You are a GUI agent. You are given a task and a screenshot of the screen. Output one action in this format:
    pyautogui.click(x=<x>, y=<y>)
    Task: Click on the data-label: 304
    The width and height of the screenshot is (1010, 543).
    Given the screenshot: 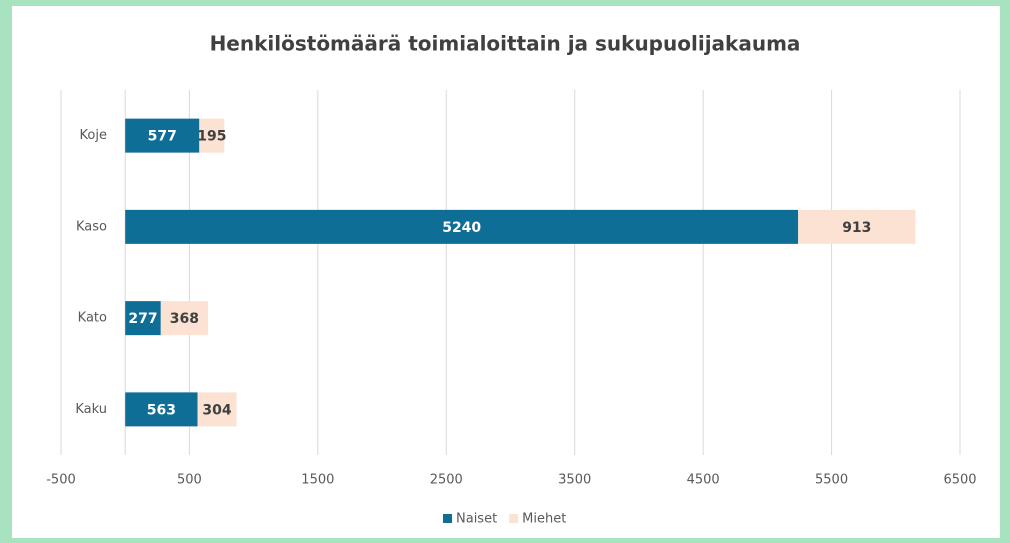 What is the action you would take?
    pyautogui.click(x=216, y=410)
    